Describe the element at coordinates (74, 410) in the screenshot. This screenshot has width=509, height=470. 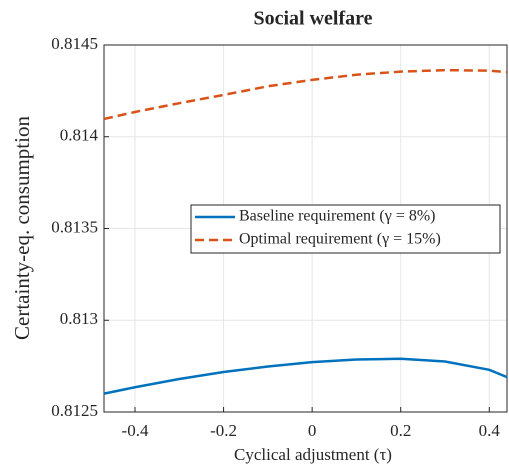
I see `y-tick-label: 0.8125` at that location.